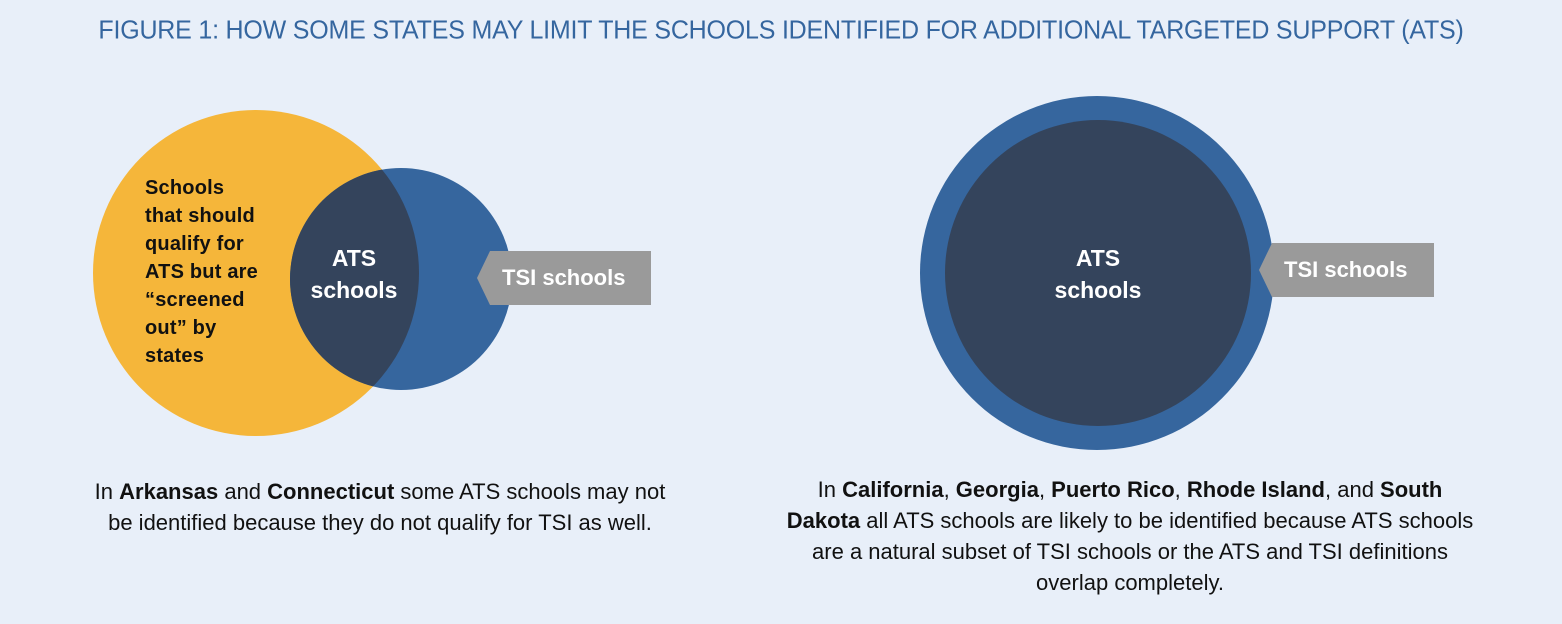  I want to click on state-south-dakota: South Dakota, so click(1114, 505).